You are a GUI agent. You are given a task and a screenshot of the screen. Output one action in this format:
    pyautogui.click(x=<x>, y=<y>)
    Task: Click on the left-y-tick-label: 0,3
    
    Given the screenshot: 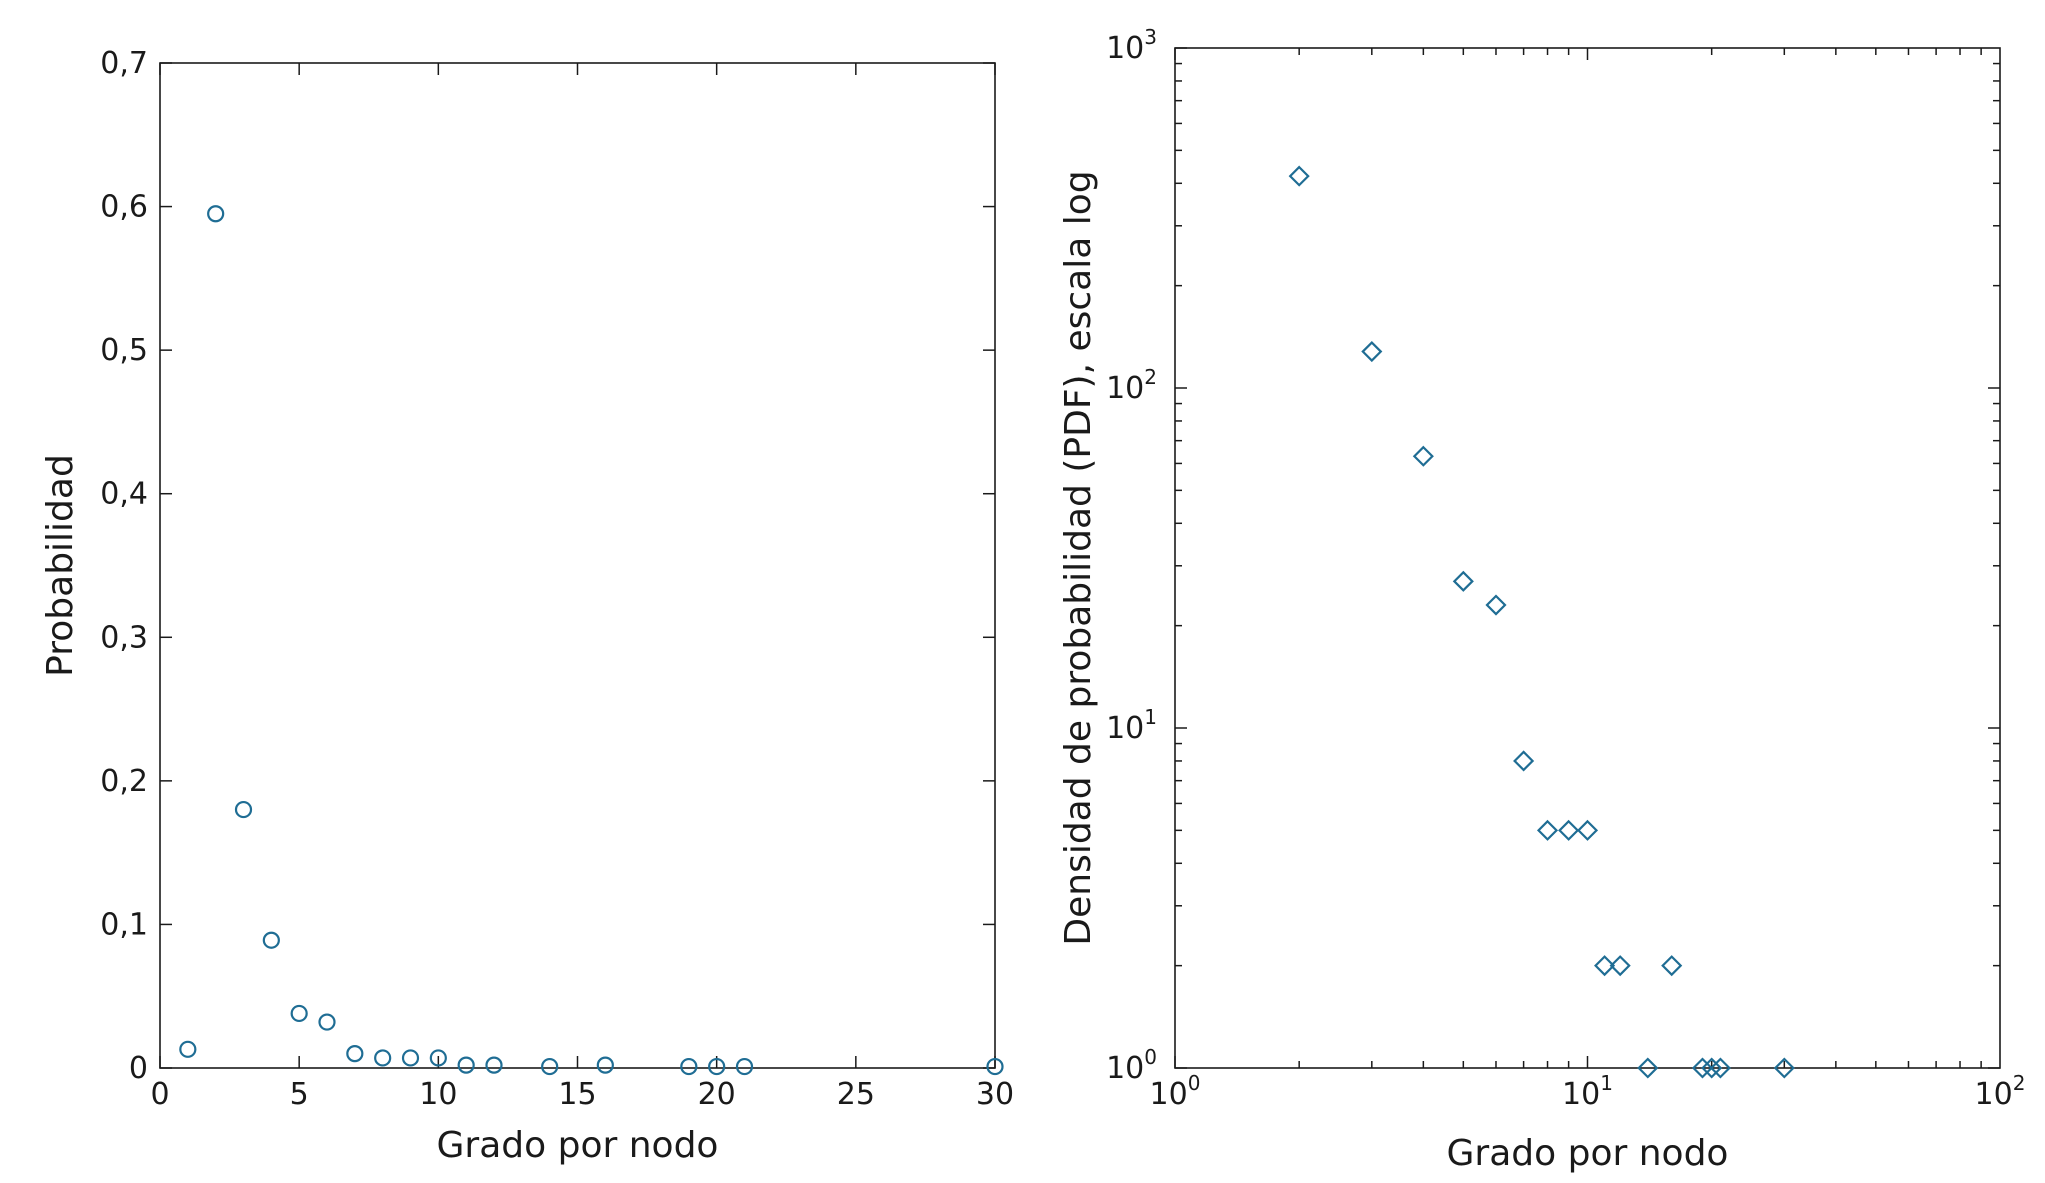 What is the action you would take?
    pyautogui.click(x=124, y=637)
    